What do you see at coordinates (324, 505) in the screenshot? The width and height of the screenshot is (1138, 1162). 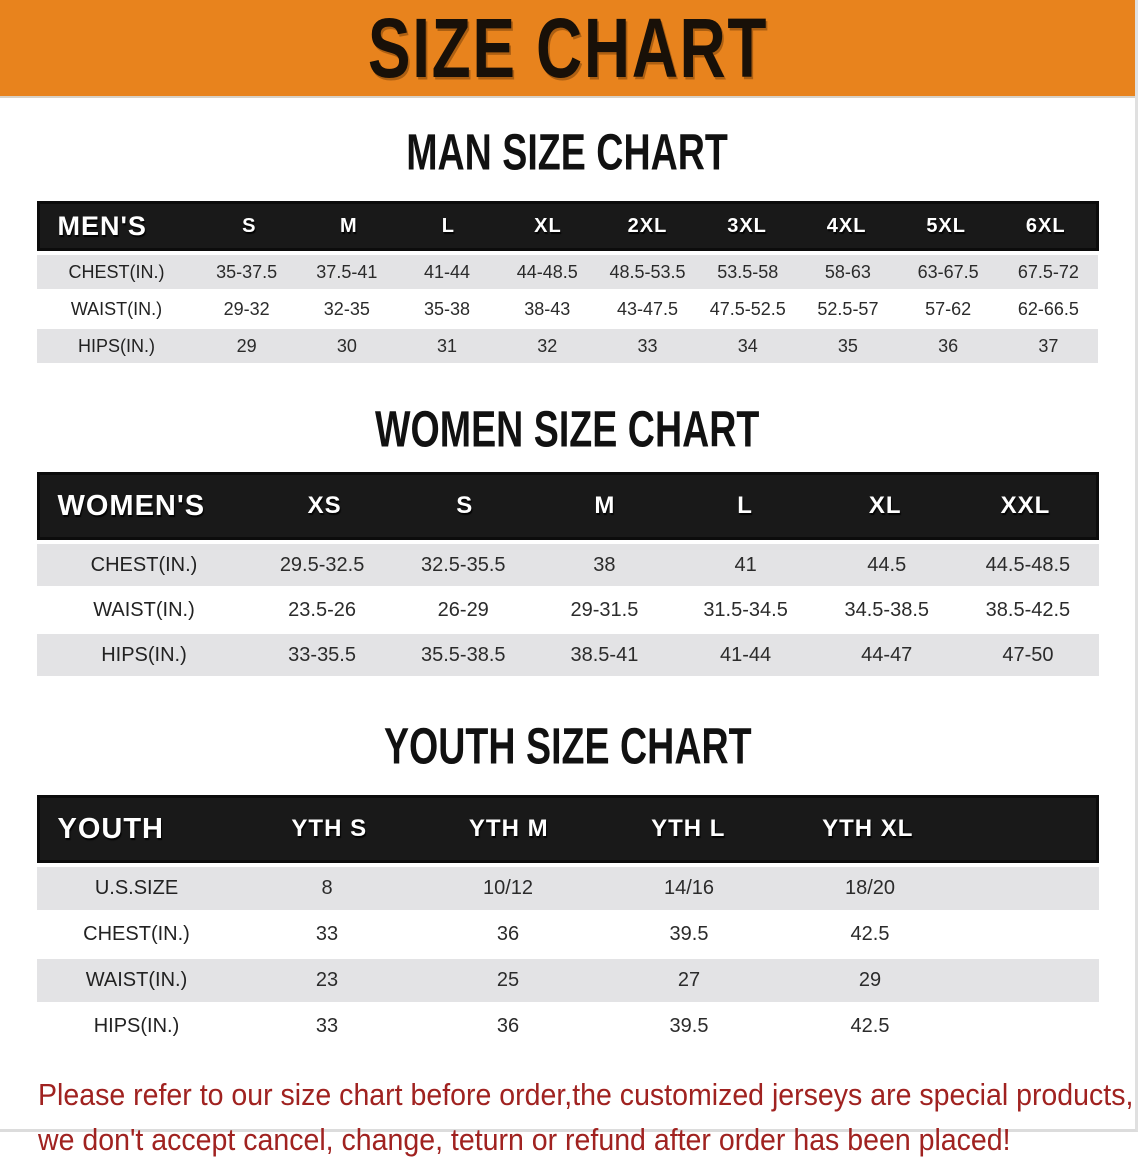 I see `size-column-header: XS` at bounding box center [324, 505].